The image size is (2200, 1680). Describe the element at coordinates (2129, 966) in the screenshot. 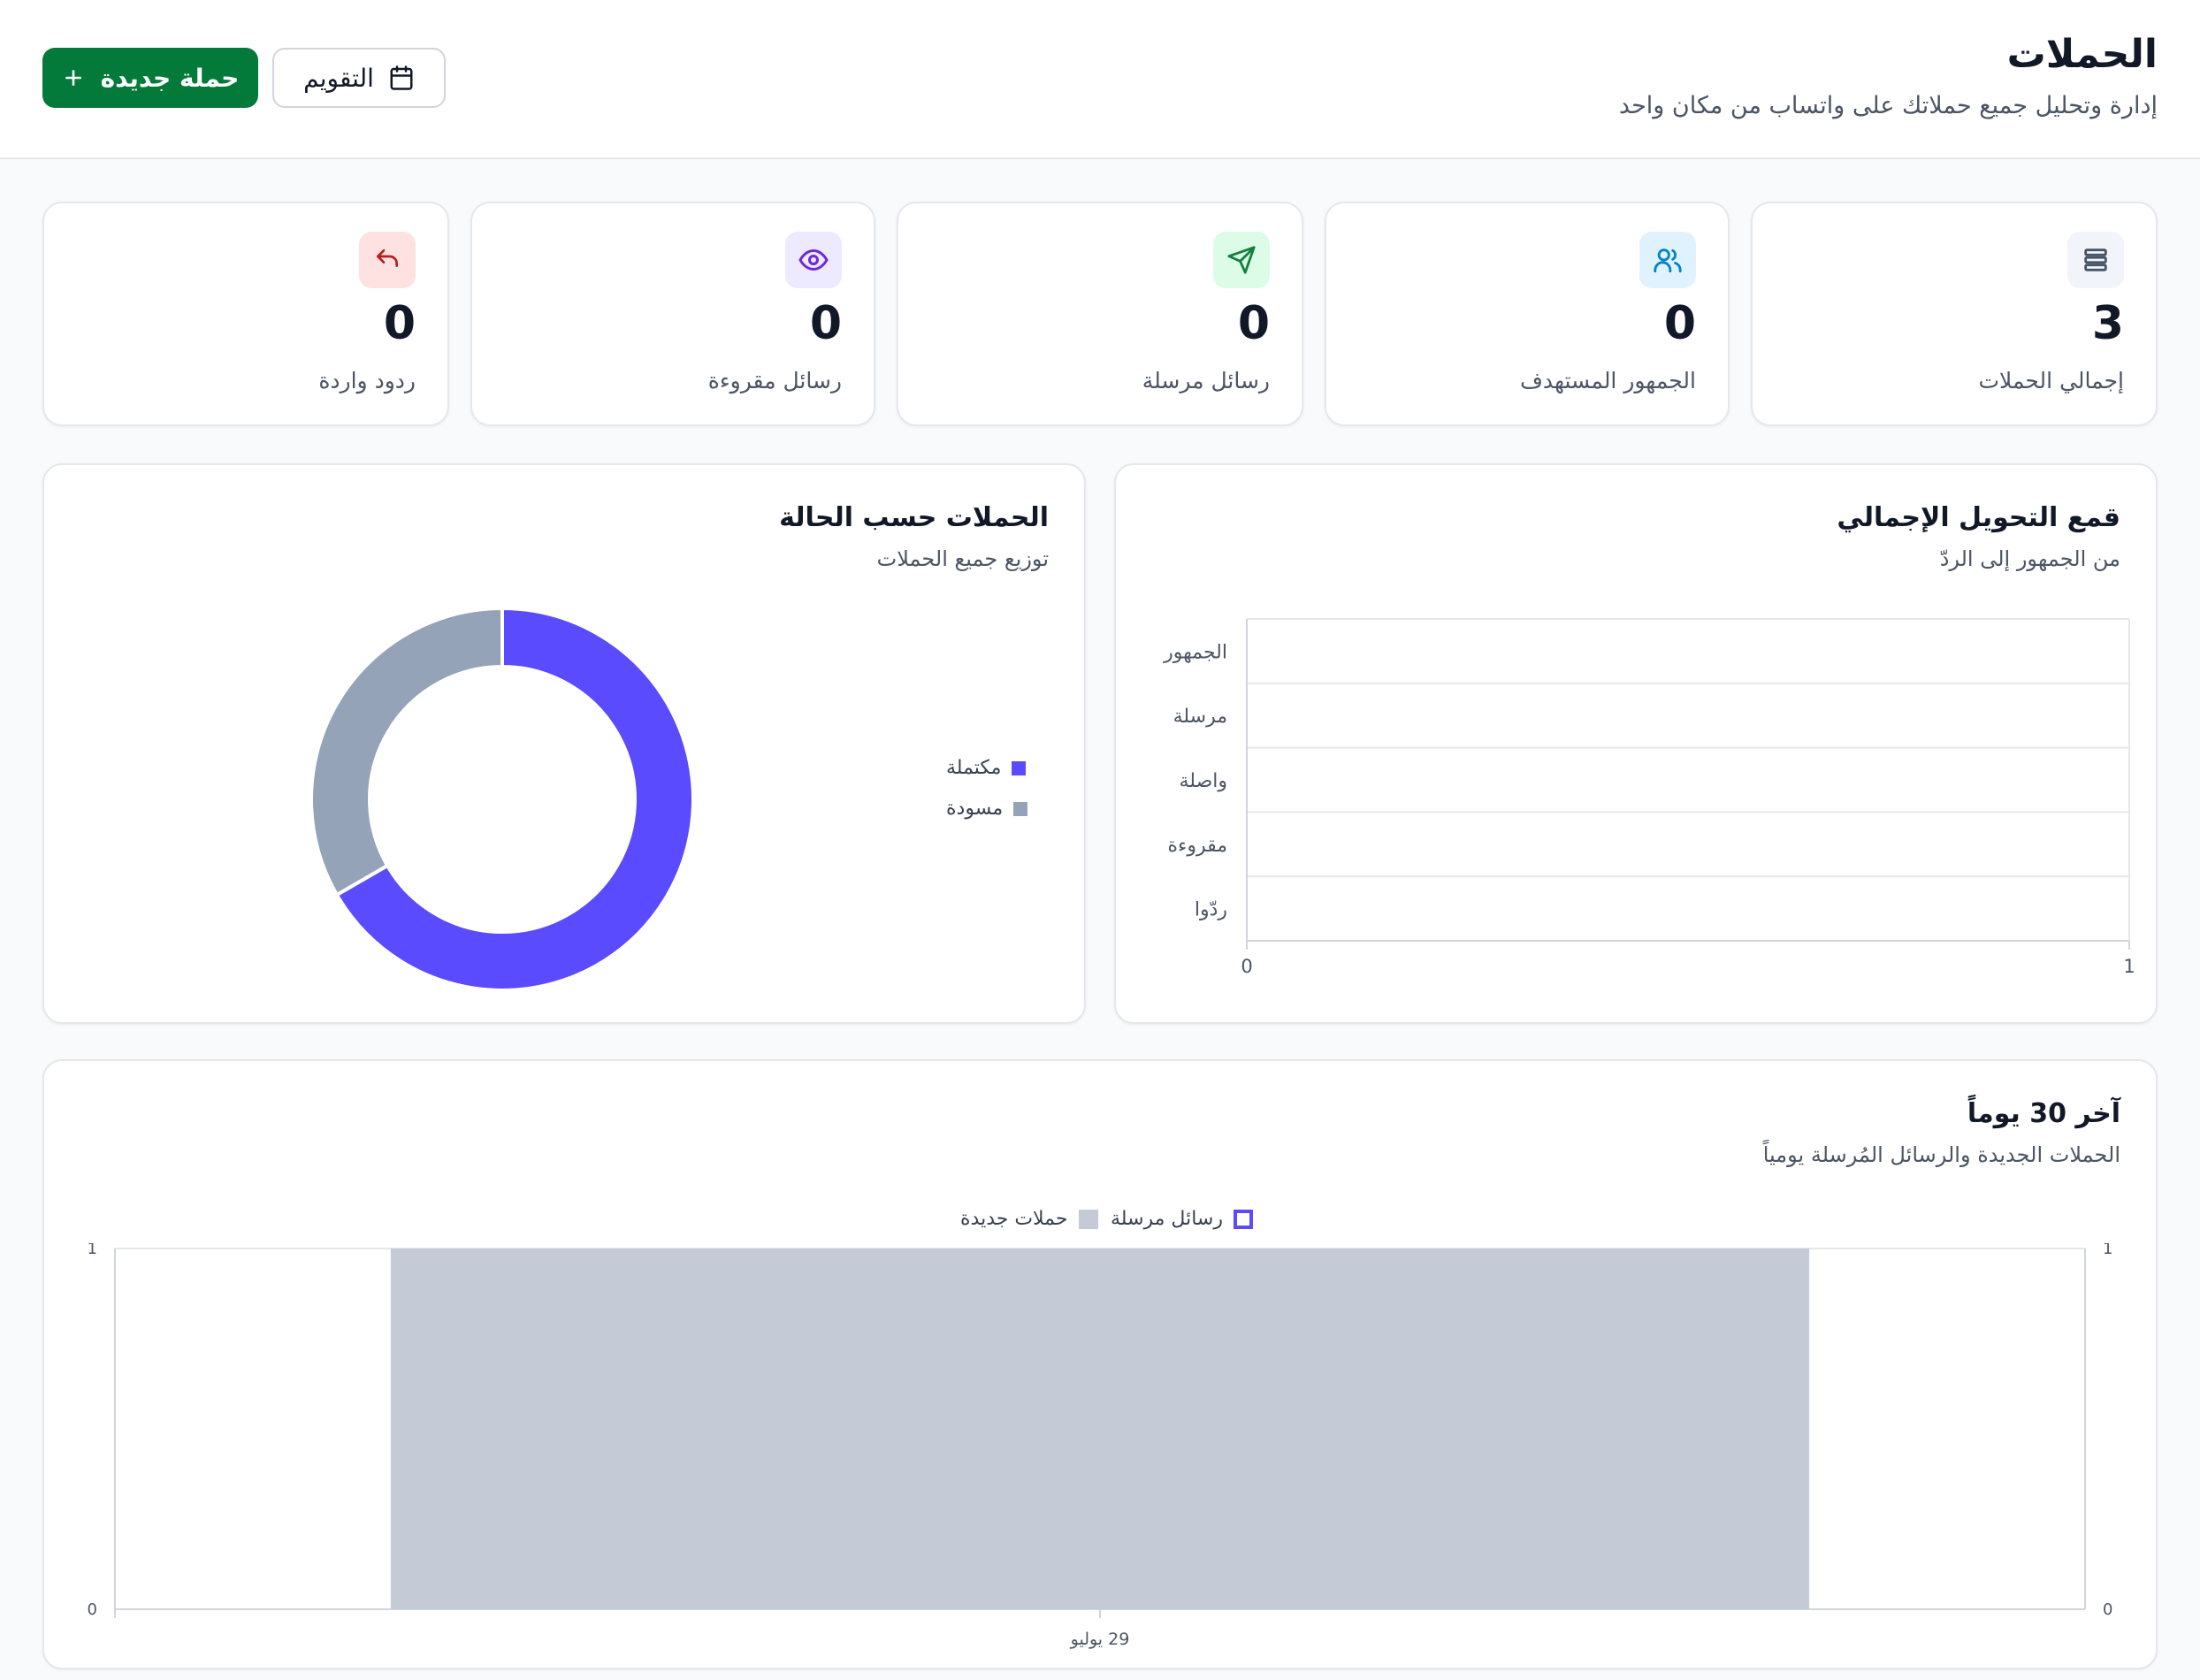

I see `x-tick-label: 1` at that location.